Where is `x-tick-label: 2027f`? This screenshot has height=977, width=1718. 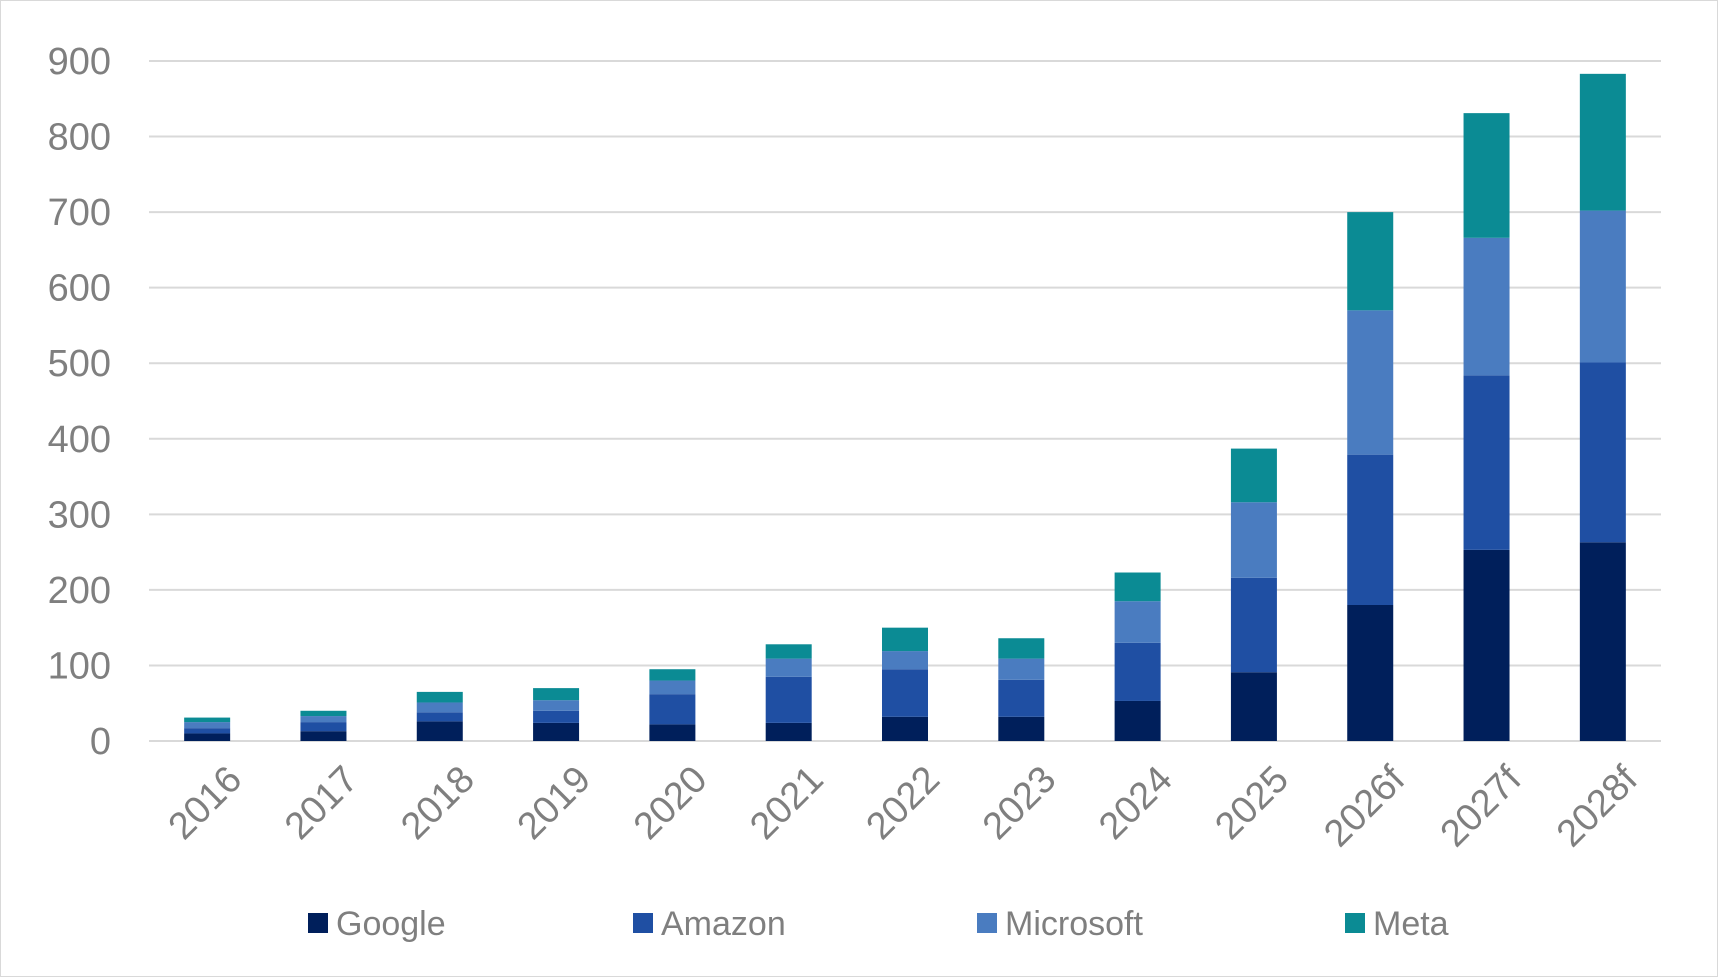
x-tick-label: 2027f is located at coordinates (1481, 806).